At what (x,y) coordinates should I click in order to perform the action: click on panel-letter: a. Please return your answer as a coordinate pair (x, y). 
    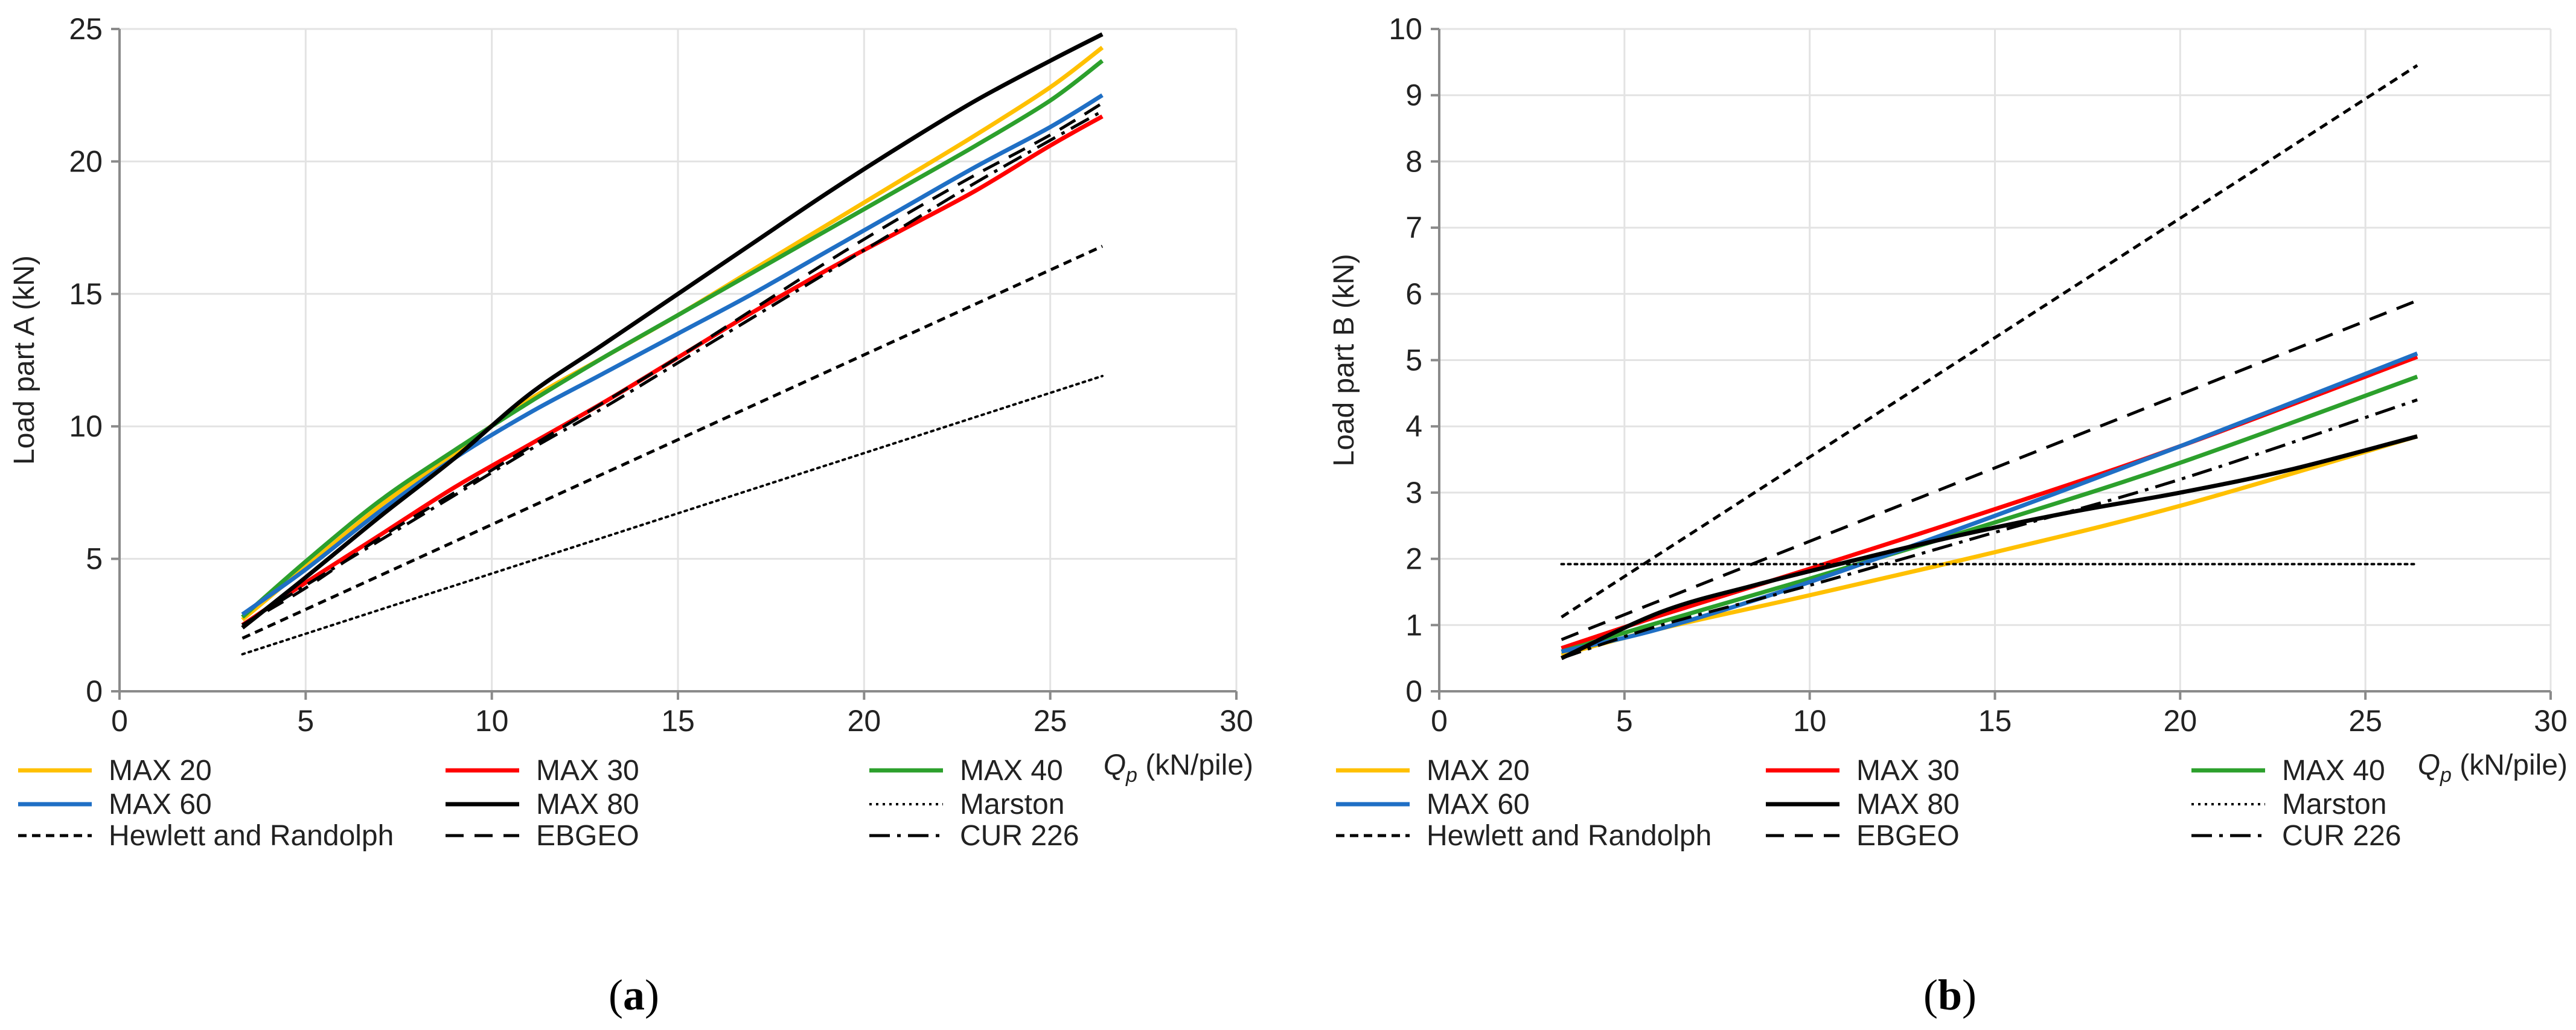
    Looking at the image, I should click on (634, 995).